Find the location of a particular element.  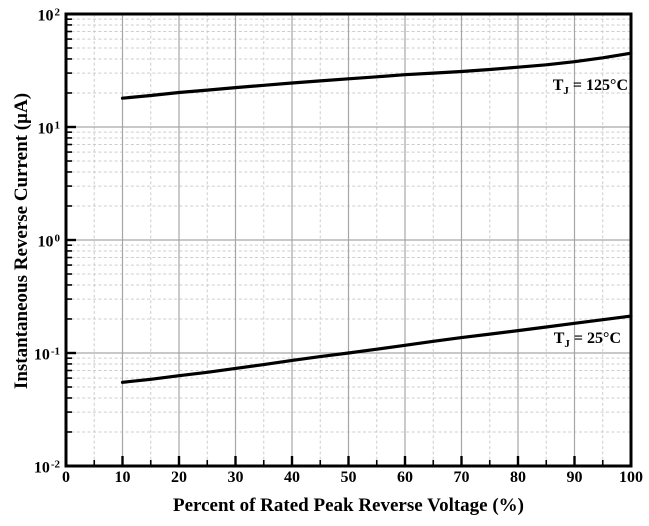

x-tick-label-40: 40 is located at coordinates (292, 477).